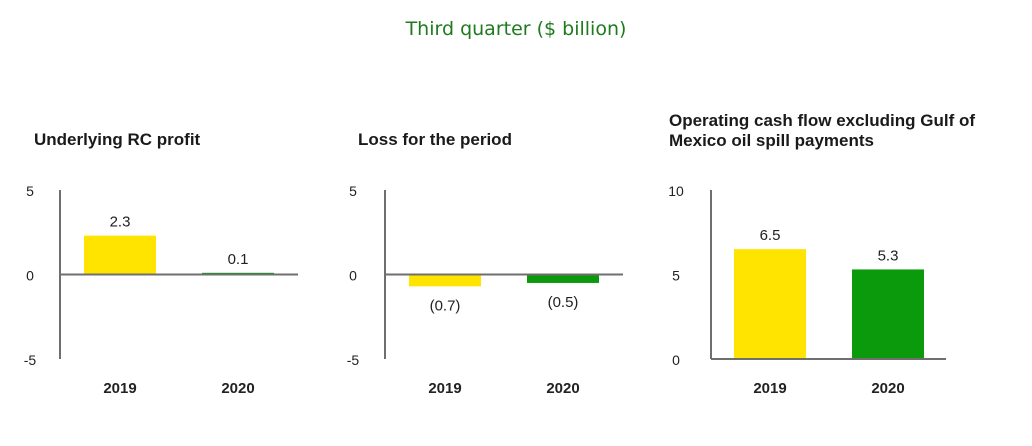  What do you see at coordinates (888, 255) in the screenshot?
I see `chart-3-value-label: 5.3` at bounding box center [888, 255].